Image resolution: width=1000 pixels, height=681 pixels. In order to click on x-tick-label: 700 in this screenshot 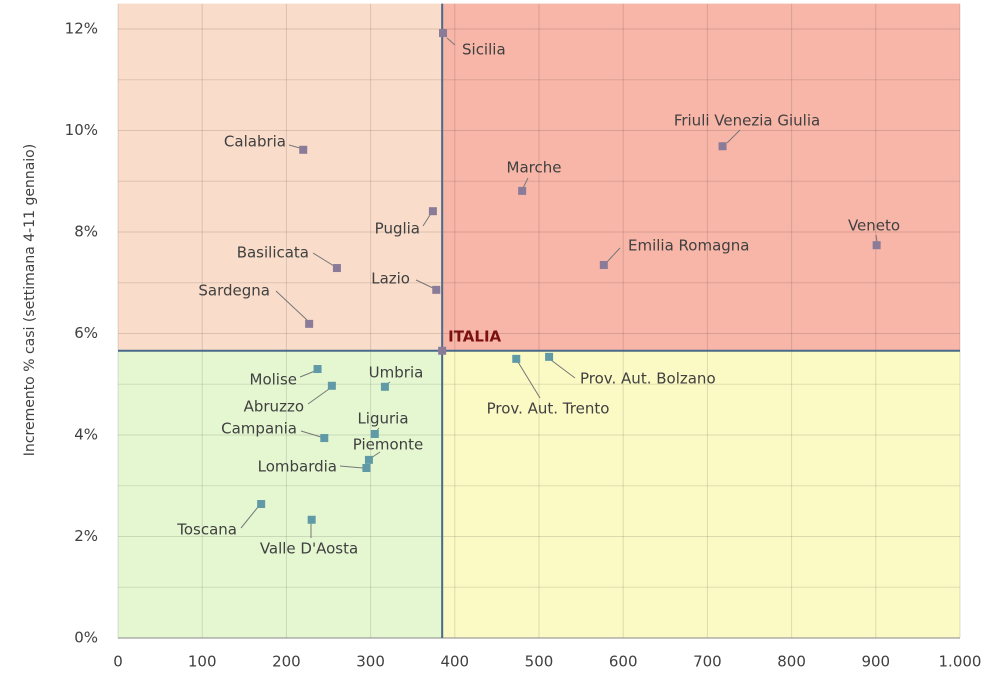, I will do `click(707, 662)`.